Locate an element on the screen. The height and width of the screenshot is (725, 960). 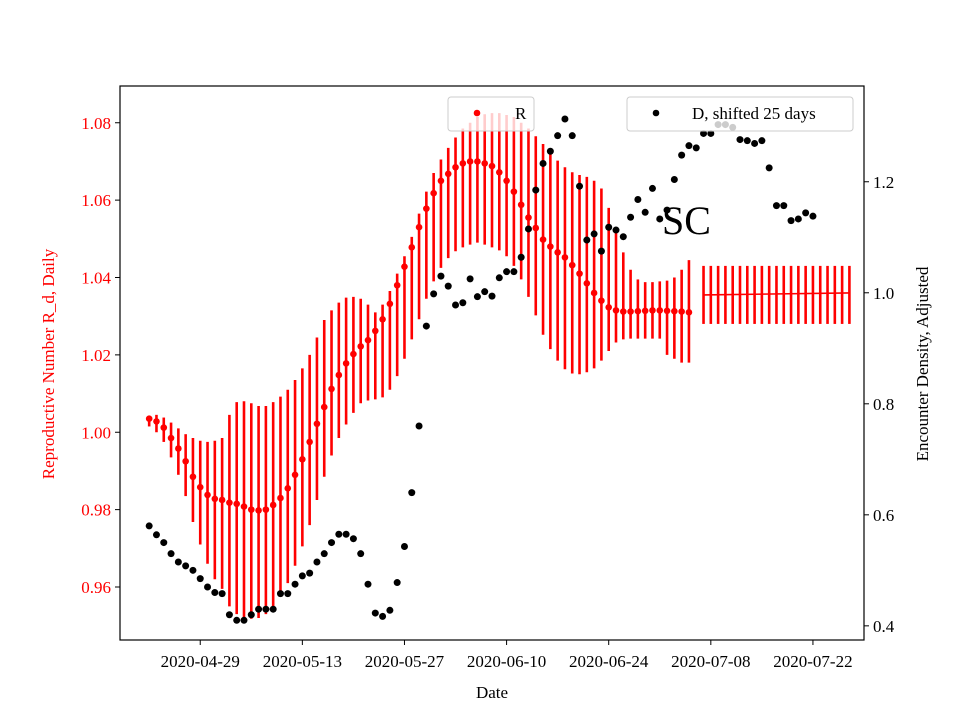
x-tick-label: 2020-06-24 is located at coordinates (609, 661).